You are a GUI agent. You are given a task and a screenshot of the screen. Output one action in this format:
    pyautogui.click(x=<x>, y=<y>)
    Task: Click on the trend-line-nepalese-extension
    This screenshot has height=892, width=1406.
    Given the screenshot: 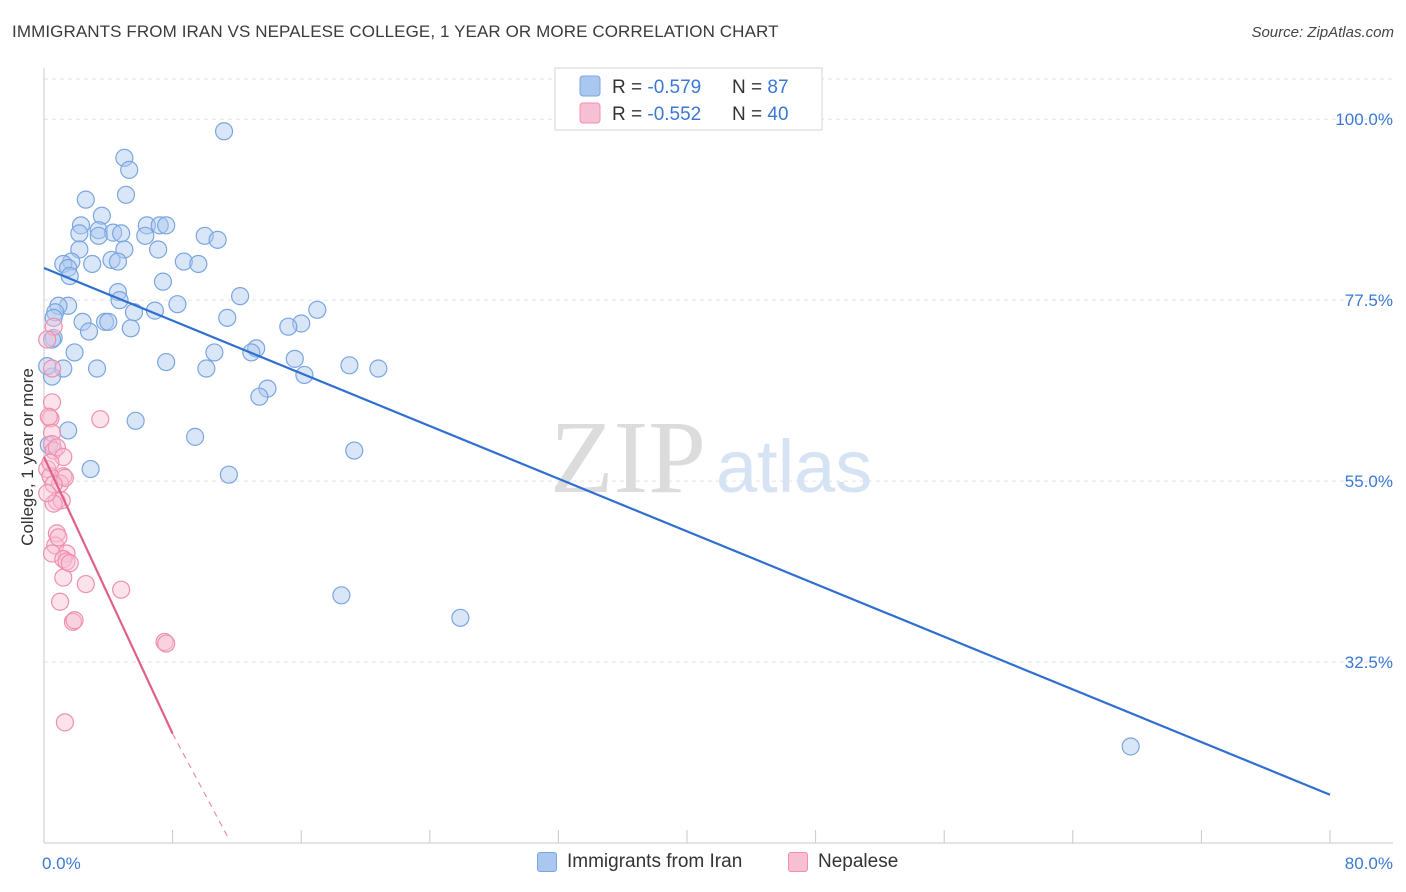 What is the action you would take?
    pyautogui.click(x=201, y=786)
    